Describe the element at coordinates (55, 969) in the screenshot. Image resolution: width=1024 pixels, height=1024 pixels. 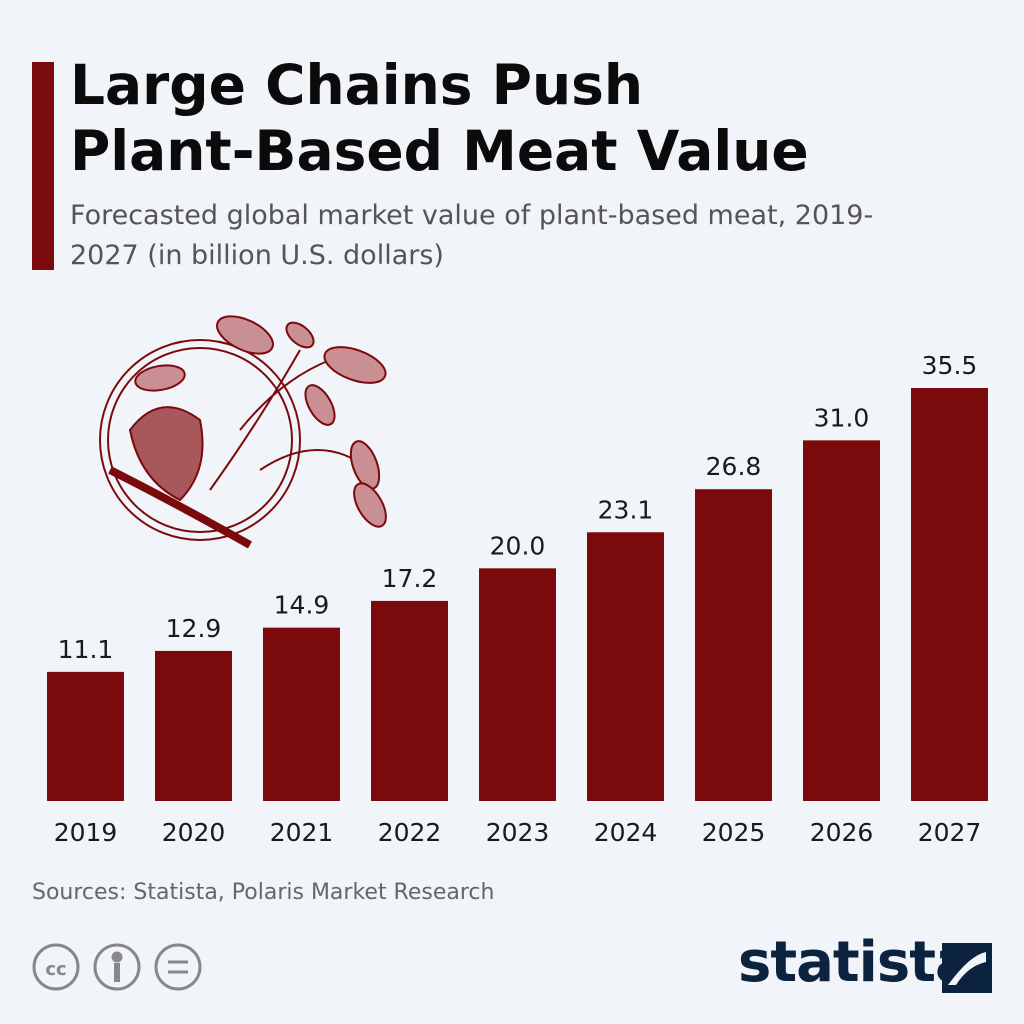
I see `svg-text: cc` at that location.